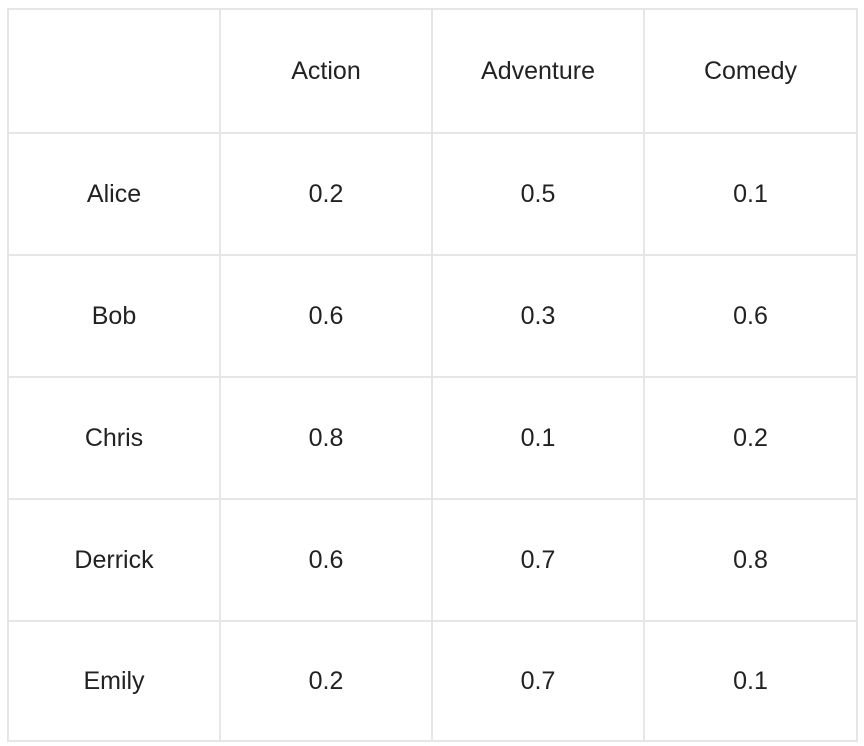 Image resolution: width=864 pixels, height=746 pixels. What do you see at coordinates (114, 316) in the screenshot?
I see `row-header: Bob` at bounding box center [114, 316].